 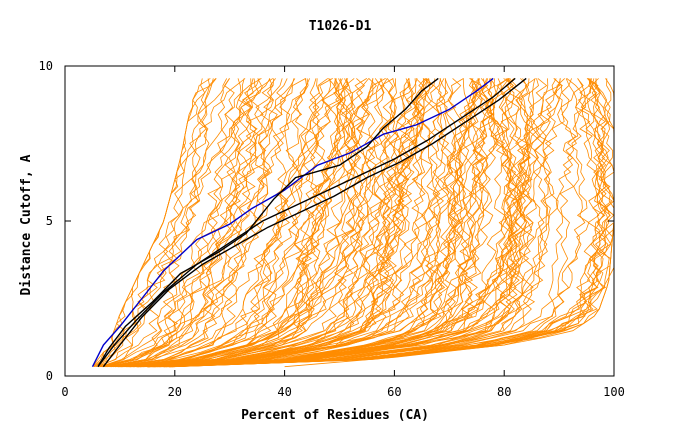 I want to click on x-tick-label: 80, so click(x=504, y=392).